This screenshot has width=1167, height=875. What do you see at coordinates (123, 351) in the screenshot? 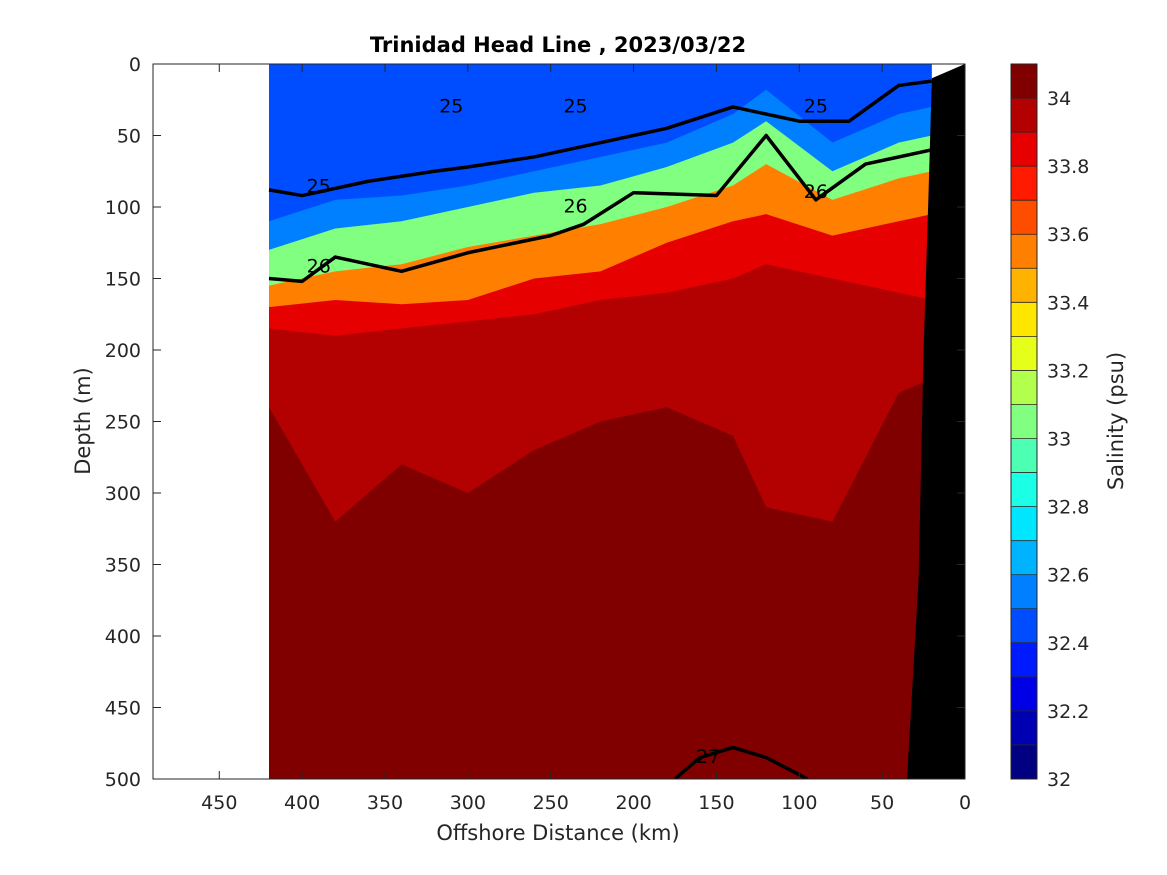
I see `y-tick-label: 200` at bounding box center [123, 351].